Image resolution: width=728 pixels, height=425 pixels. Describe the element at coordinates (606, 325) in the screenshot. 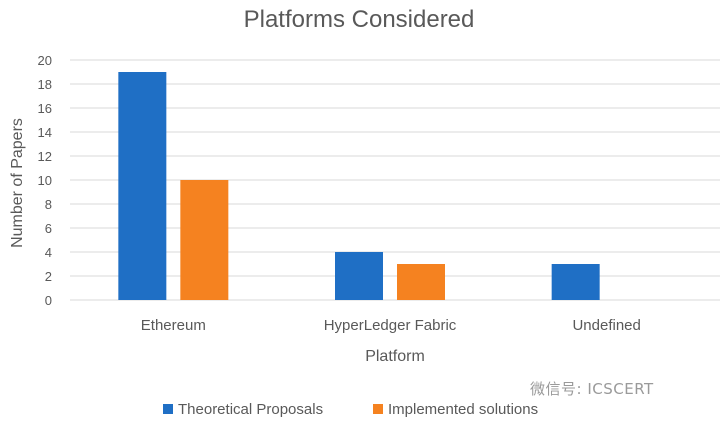

I see `x-category-label: Undefined` at that location.